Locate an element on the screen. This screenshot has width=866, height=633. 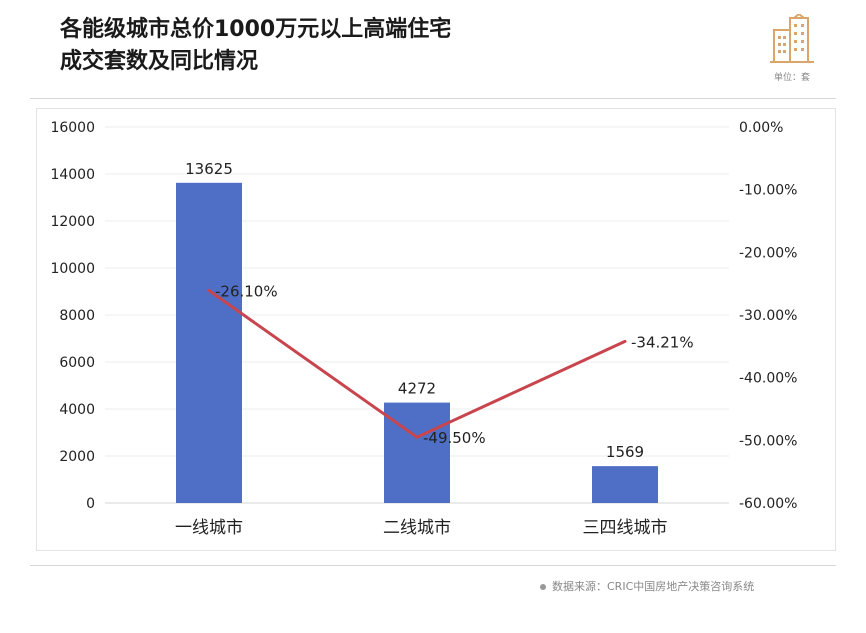
line-value-label: -26.10% is located at coordinates (246, 292).